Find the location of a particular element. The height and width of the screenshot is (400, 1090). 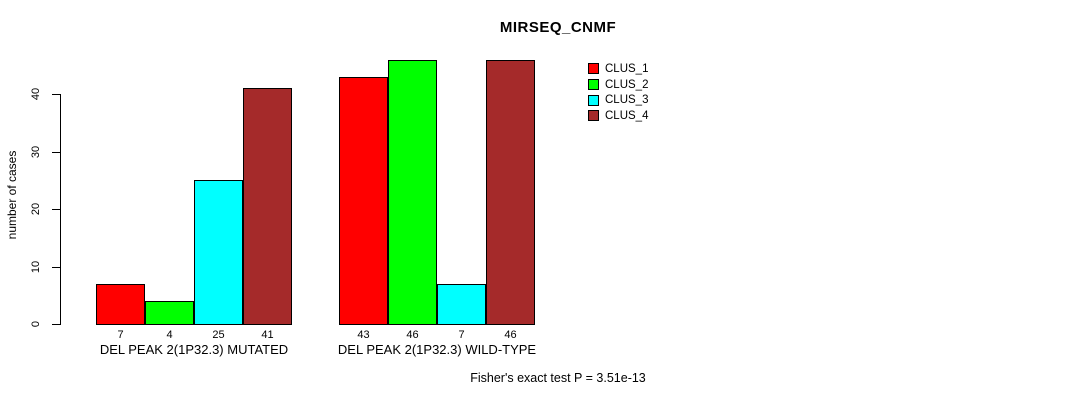

legend-item-clus_4: CLUS_4 is located at coordinates (618, 116).